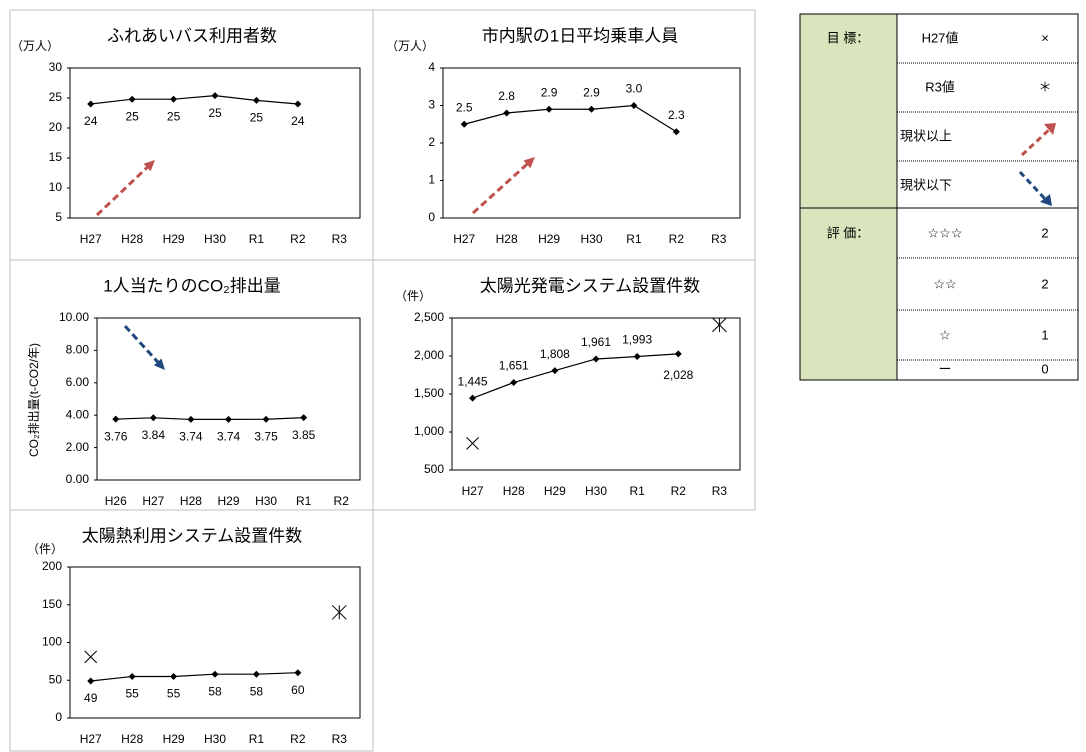  What do you see at coordinates (116, 501) in the screenshot?
I see `x-tick-label: H26` at bounding box center [116, 501].